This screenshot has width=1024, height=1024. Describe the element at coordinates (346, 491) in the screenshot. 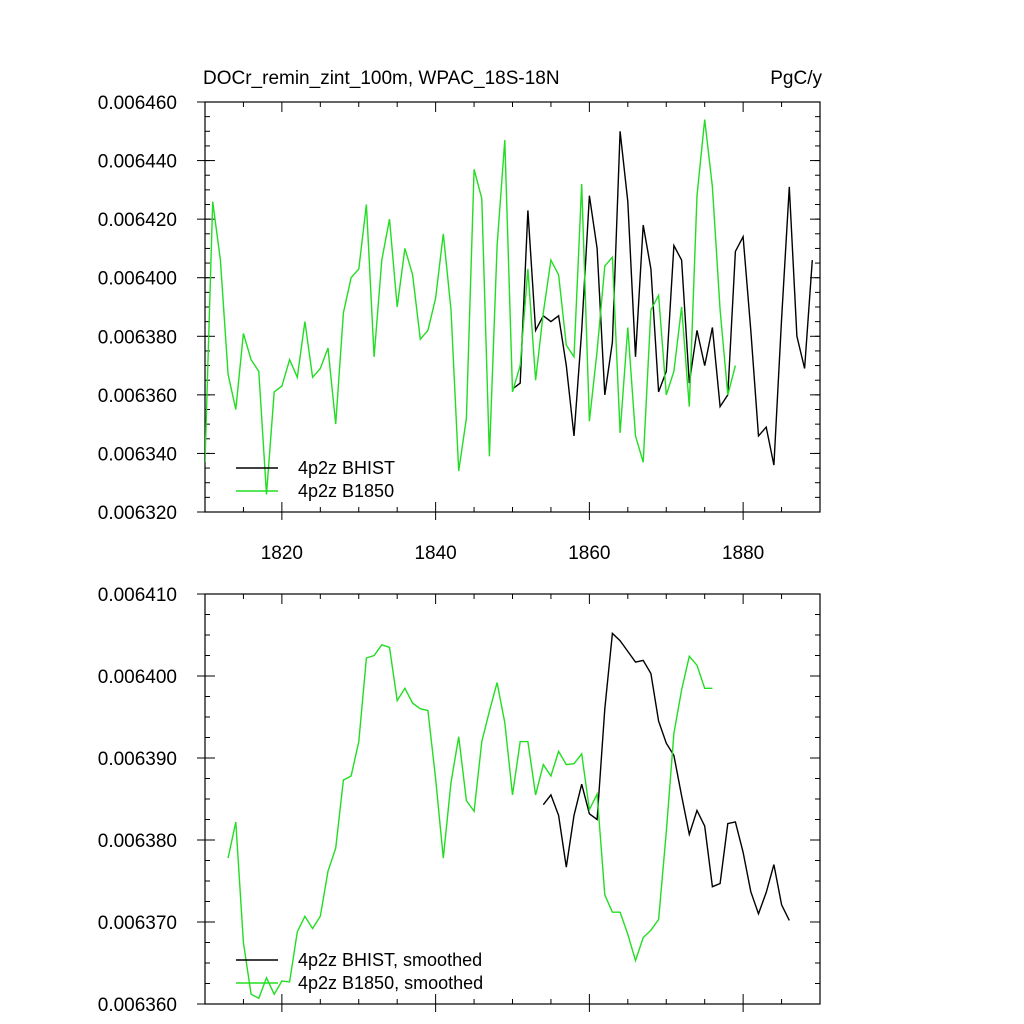

I see `legend-label: 4p2z B1850` at that location.